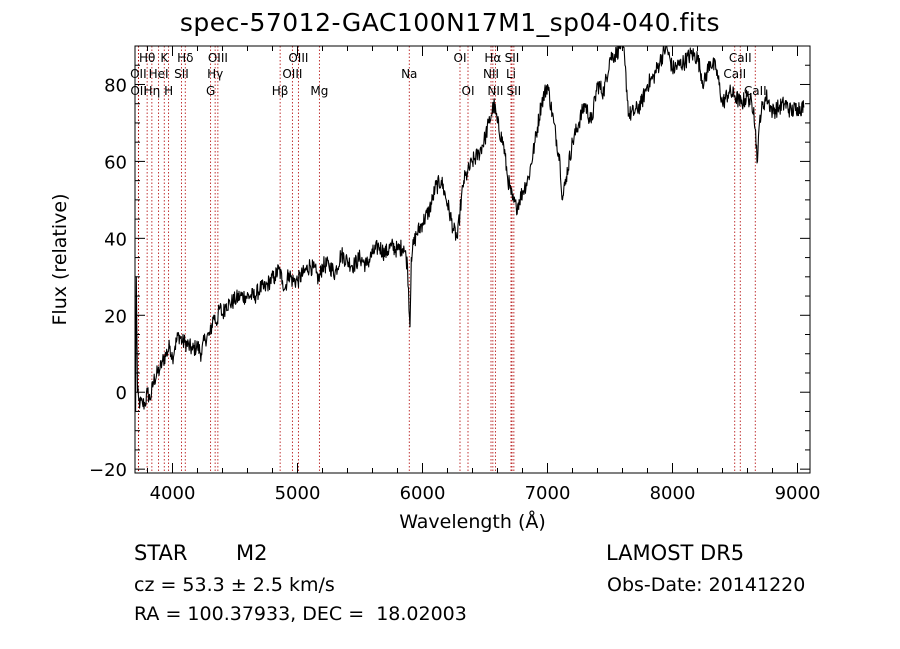 This screenshot has width=900, height=649. I want to click on x-tick-label: 7000, so click(548, 493).